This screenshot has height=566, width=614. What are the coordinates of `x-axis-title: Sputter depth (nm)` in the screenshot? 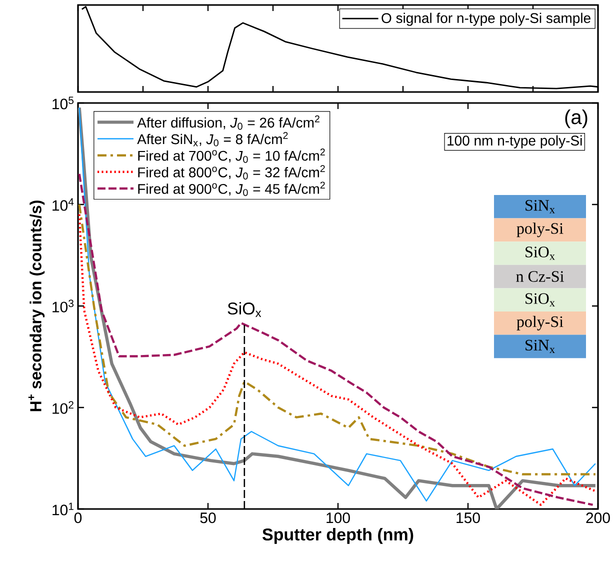 It's located at (338, 536).